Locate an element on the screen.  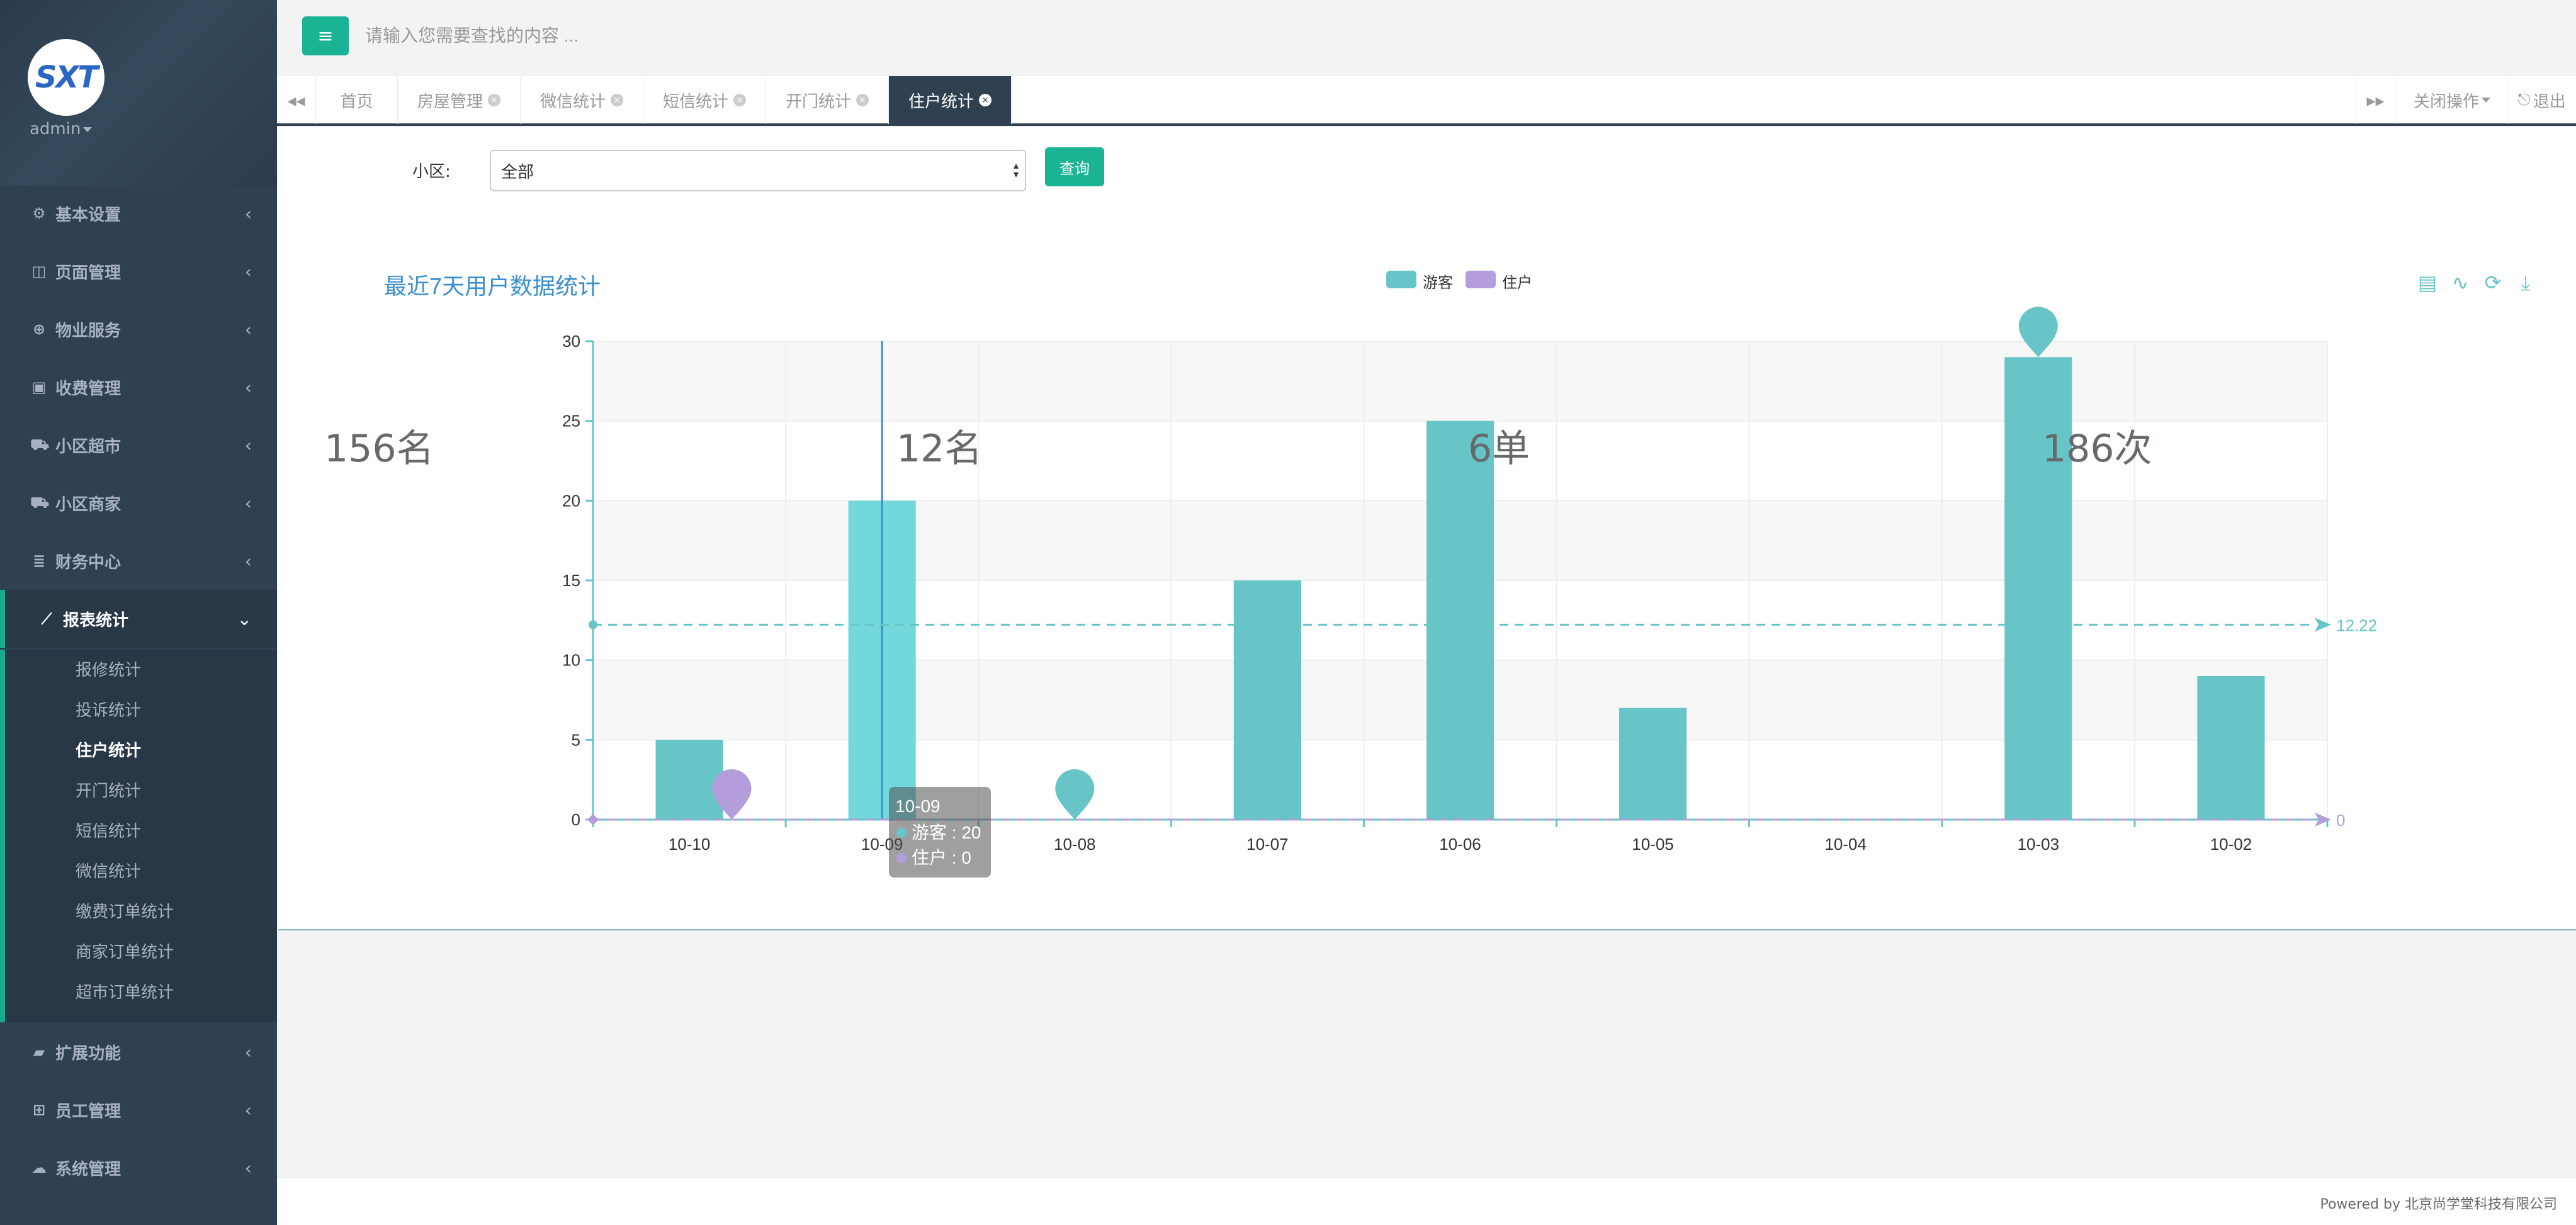
money-icon: ▣ is located at coordinates (39, 387).